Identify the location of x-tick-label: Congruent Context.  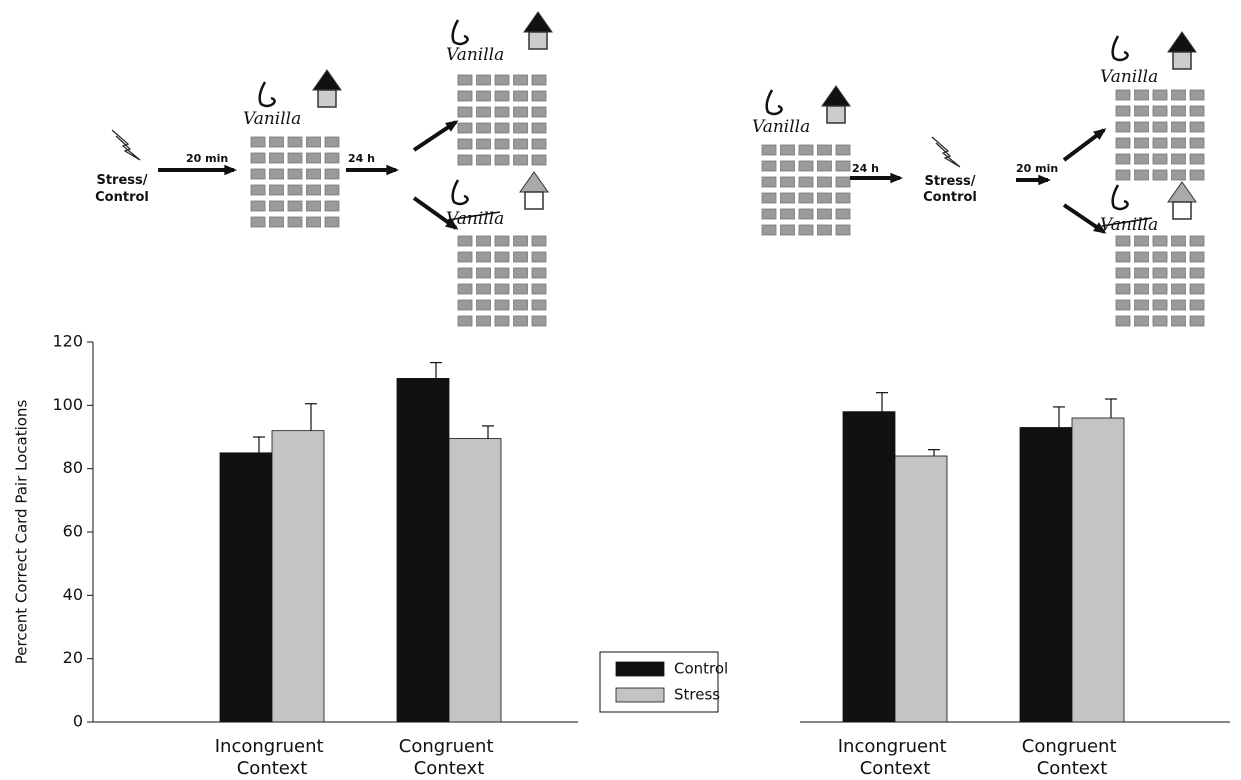
(449, 757).